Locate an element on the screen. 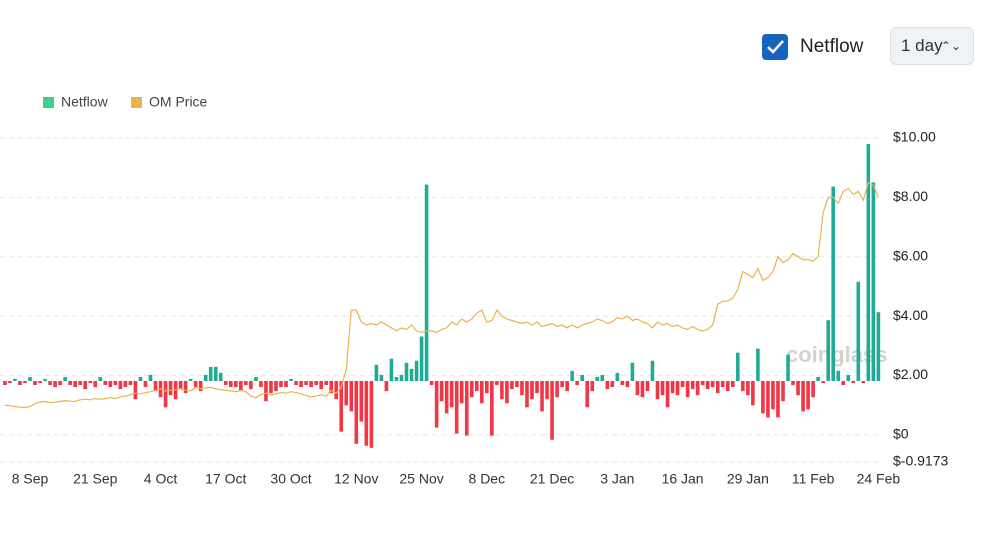 This screenshot has height=536, width=991. x-tick-label: 3 Jan is located at coordinates (617, 479).